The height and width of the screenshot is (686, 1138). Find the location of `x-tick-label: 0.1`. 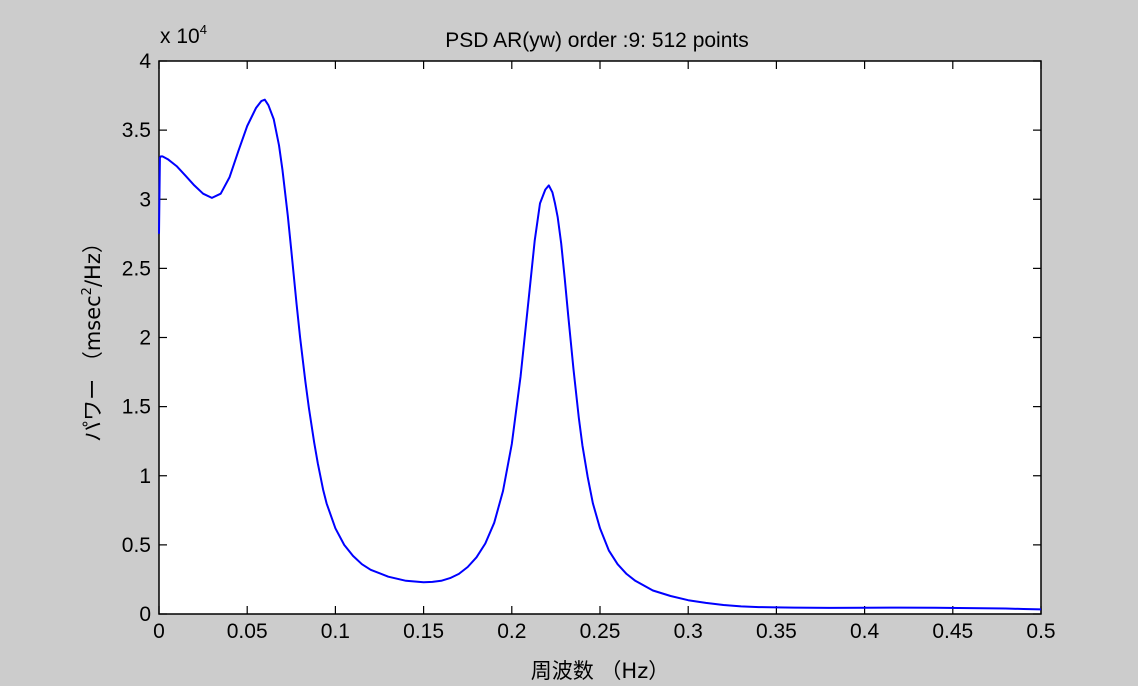

x-tick-label: 0.1 is located at coordinates (335, 631).